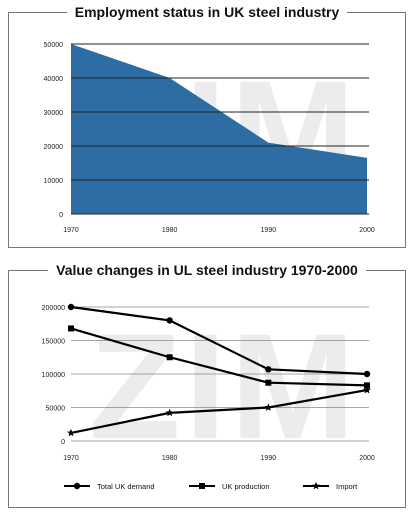 The image size is (415, 512). Describe the element at coordinates (53, 308) in the screenshot. I see `chart2-y-tick-label: 200000` at that location.